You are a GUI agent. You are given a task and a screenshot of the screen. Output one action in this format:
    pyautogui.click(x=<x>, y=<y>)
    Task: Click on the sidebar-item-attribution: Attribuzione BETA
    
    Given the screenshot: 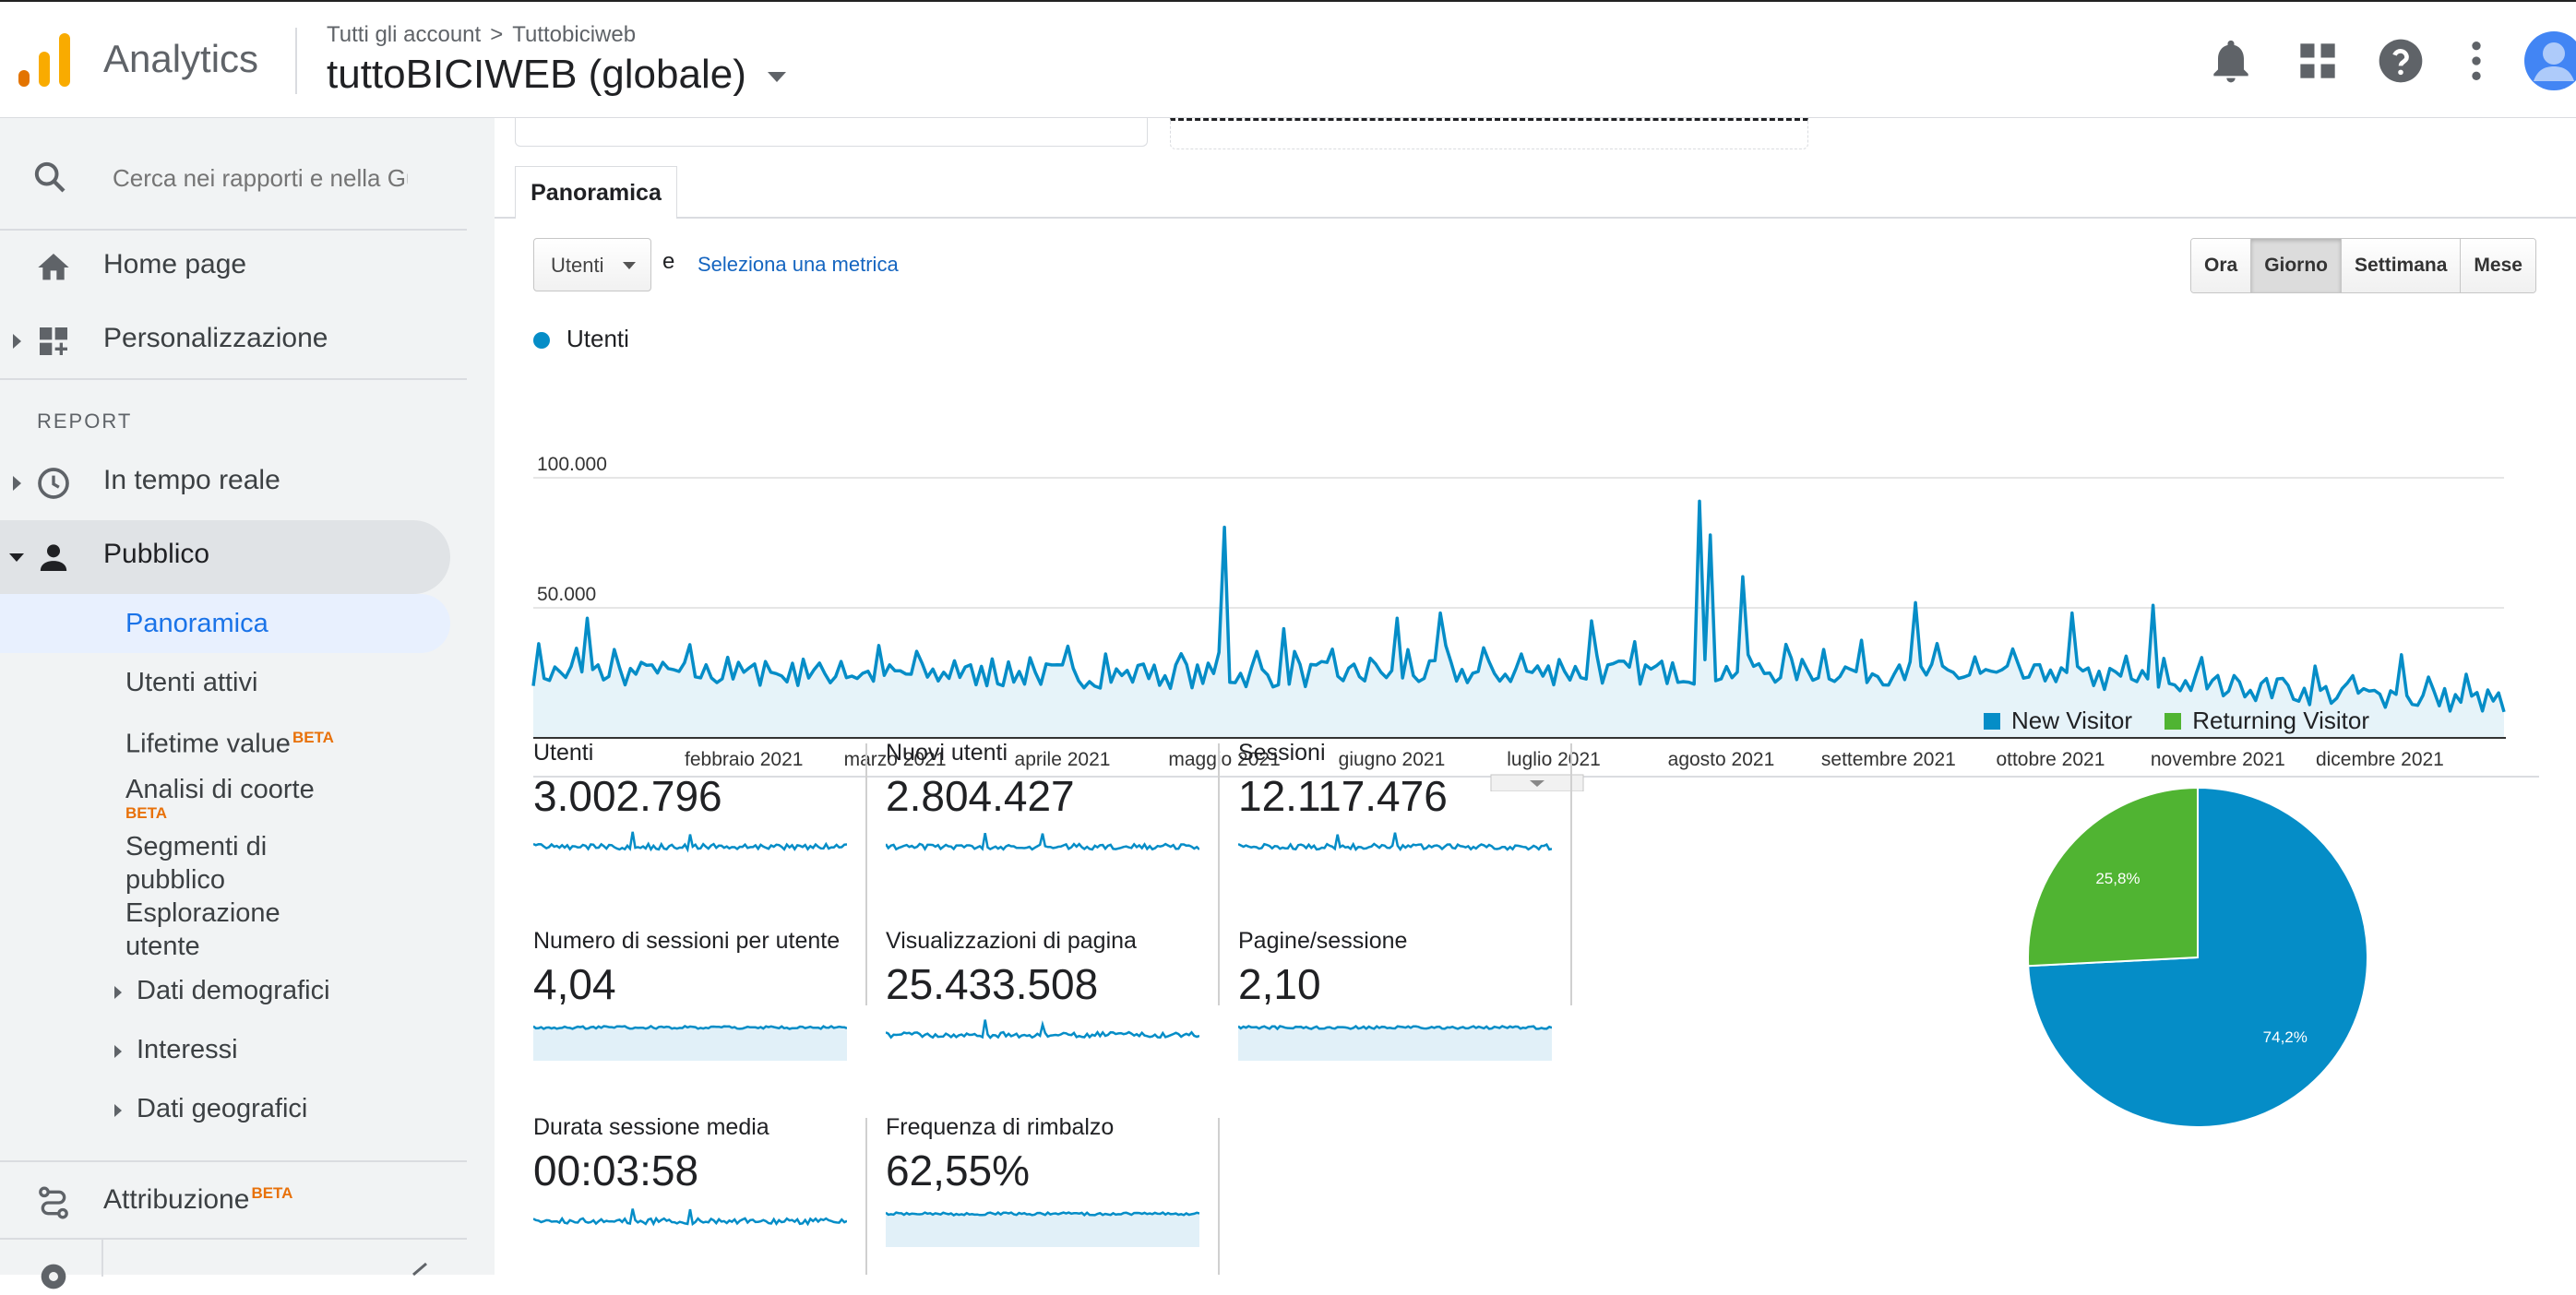 What is the action you would take?
    pyautogui.click(x=225, y=1203)
    